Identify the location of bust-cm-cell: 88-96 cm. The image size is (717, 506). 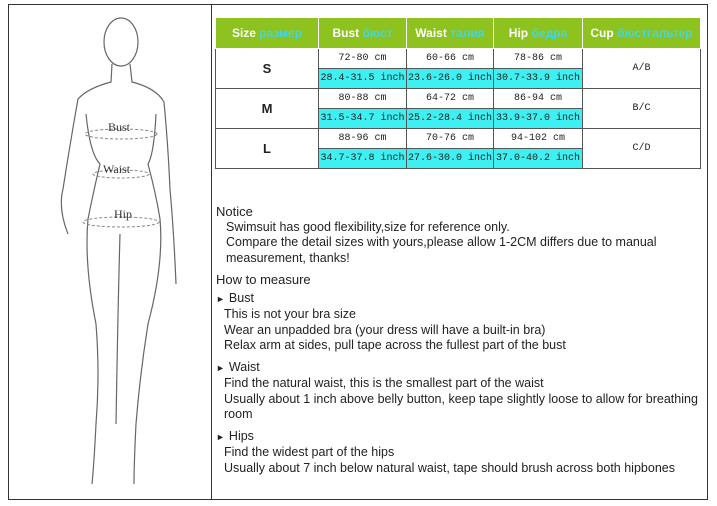
(362, 138).